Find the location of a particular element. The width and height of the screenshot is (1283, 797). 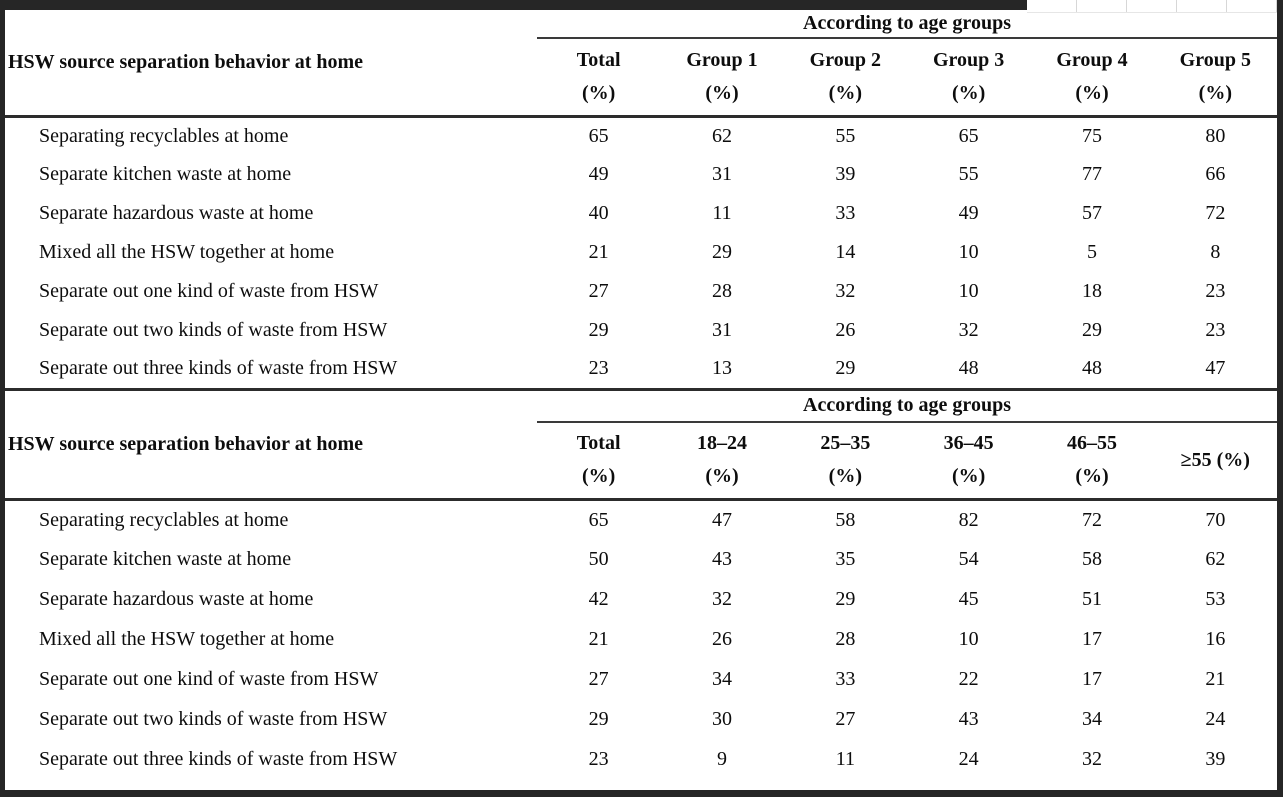

column-header-row: Total (%) 18–24 (%) 25–35 (%) 36–45 (%) is located at coordinates (641, 461).